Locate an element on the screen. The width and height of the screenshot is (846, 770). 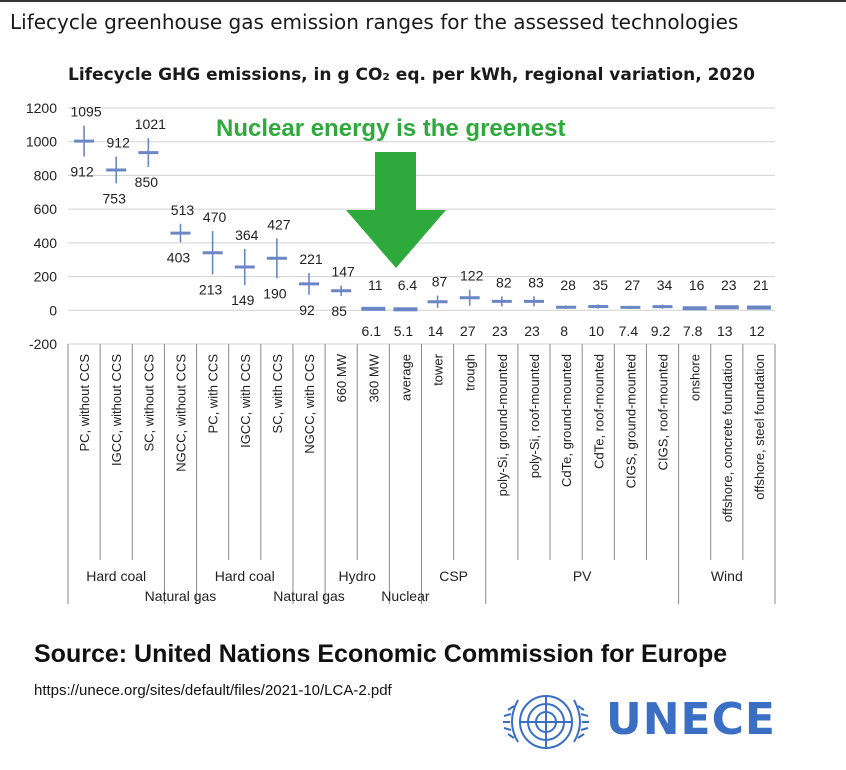
group-label: Wind is located at coordinates (727, 576).